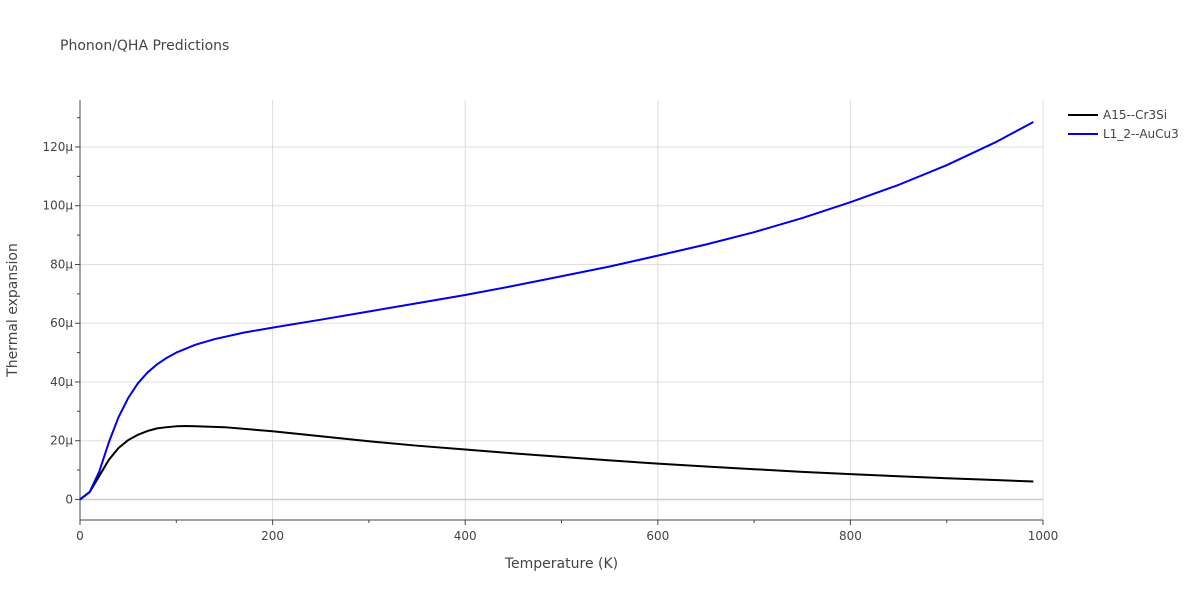 The height and width of the screenshot is (604, 1200). What do you see at coordinates (61, 264) in the screenshot?
I see `y-tick-label: 80μ` at bounding box center [61, 264].